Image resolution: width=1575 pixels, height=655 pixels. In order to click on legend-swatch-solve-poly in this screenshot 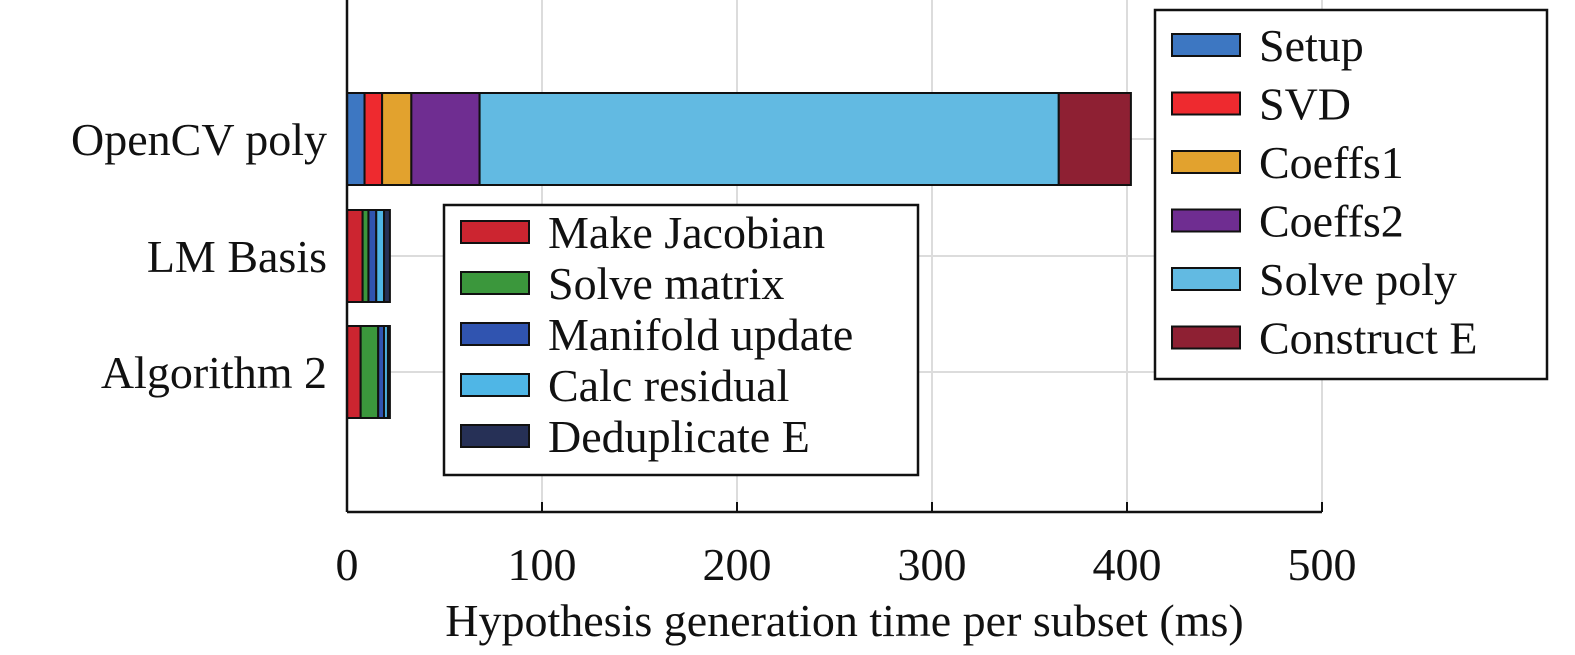, I will do `click(1206, 279)`.